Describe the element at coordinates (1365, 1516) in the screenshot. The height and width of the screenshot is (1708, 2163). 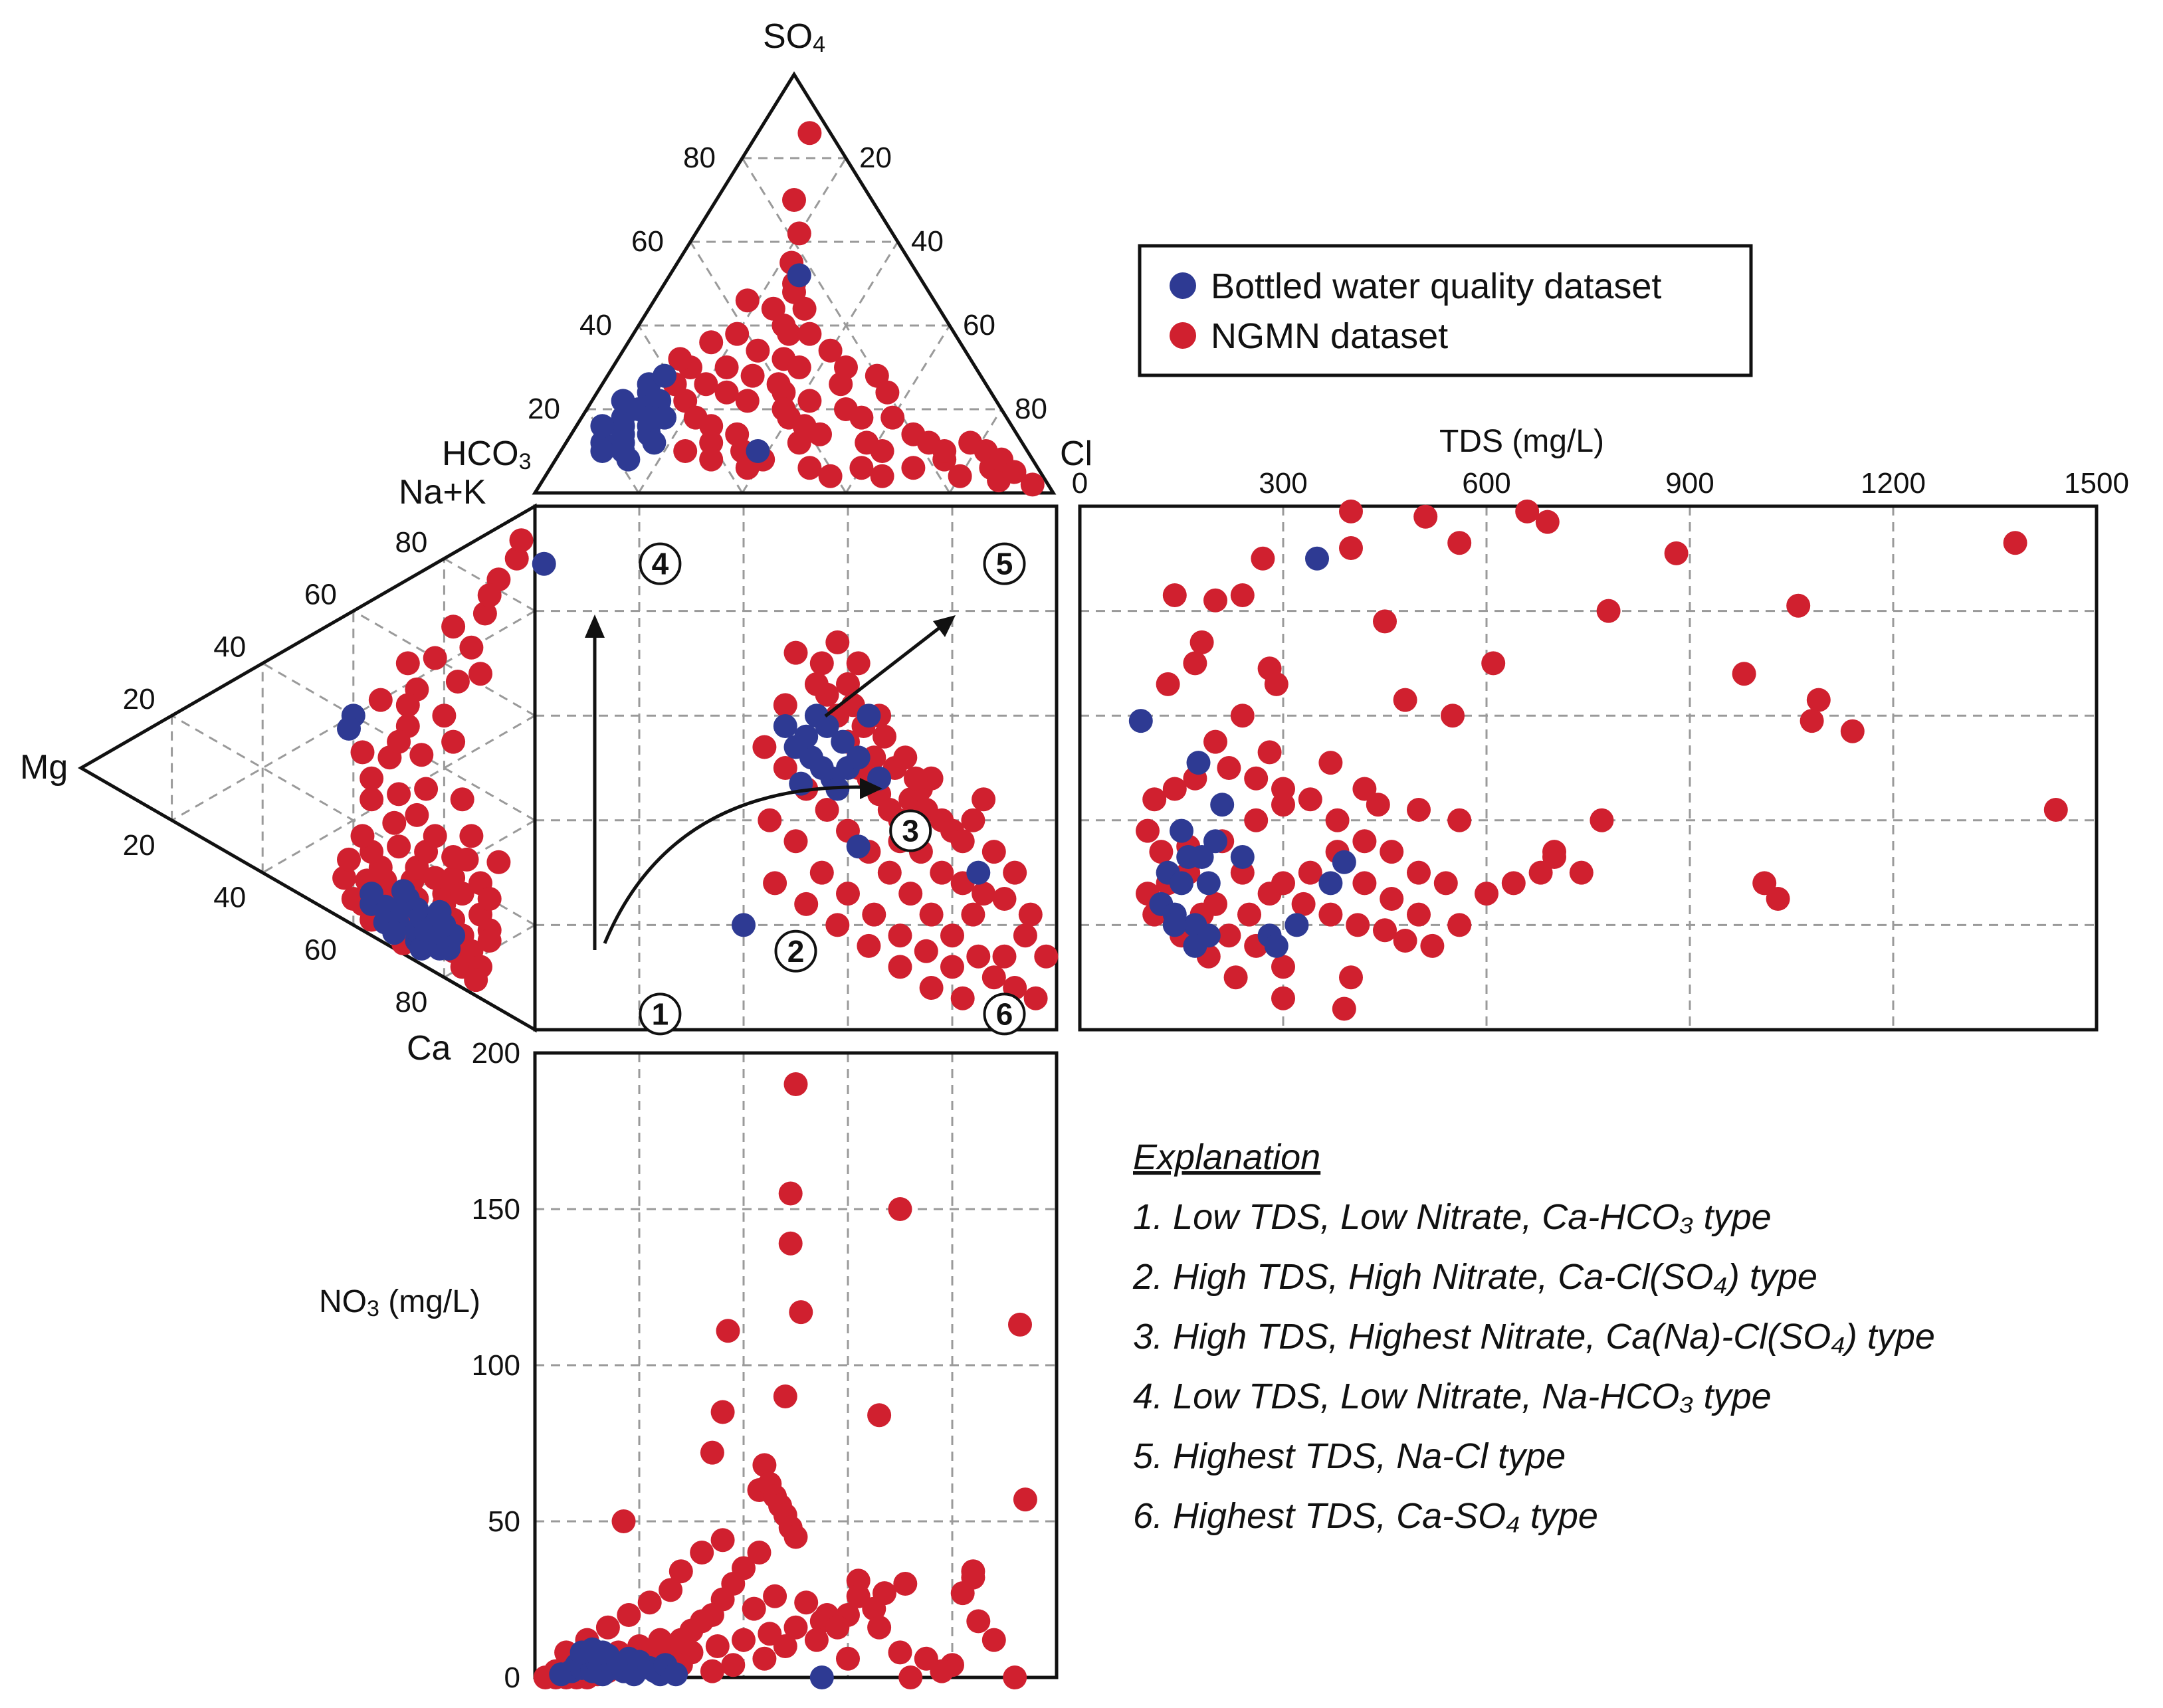
I see `explanation-item-6: 6. Highest TDS, Ca-SO₄ type` at that location.